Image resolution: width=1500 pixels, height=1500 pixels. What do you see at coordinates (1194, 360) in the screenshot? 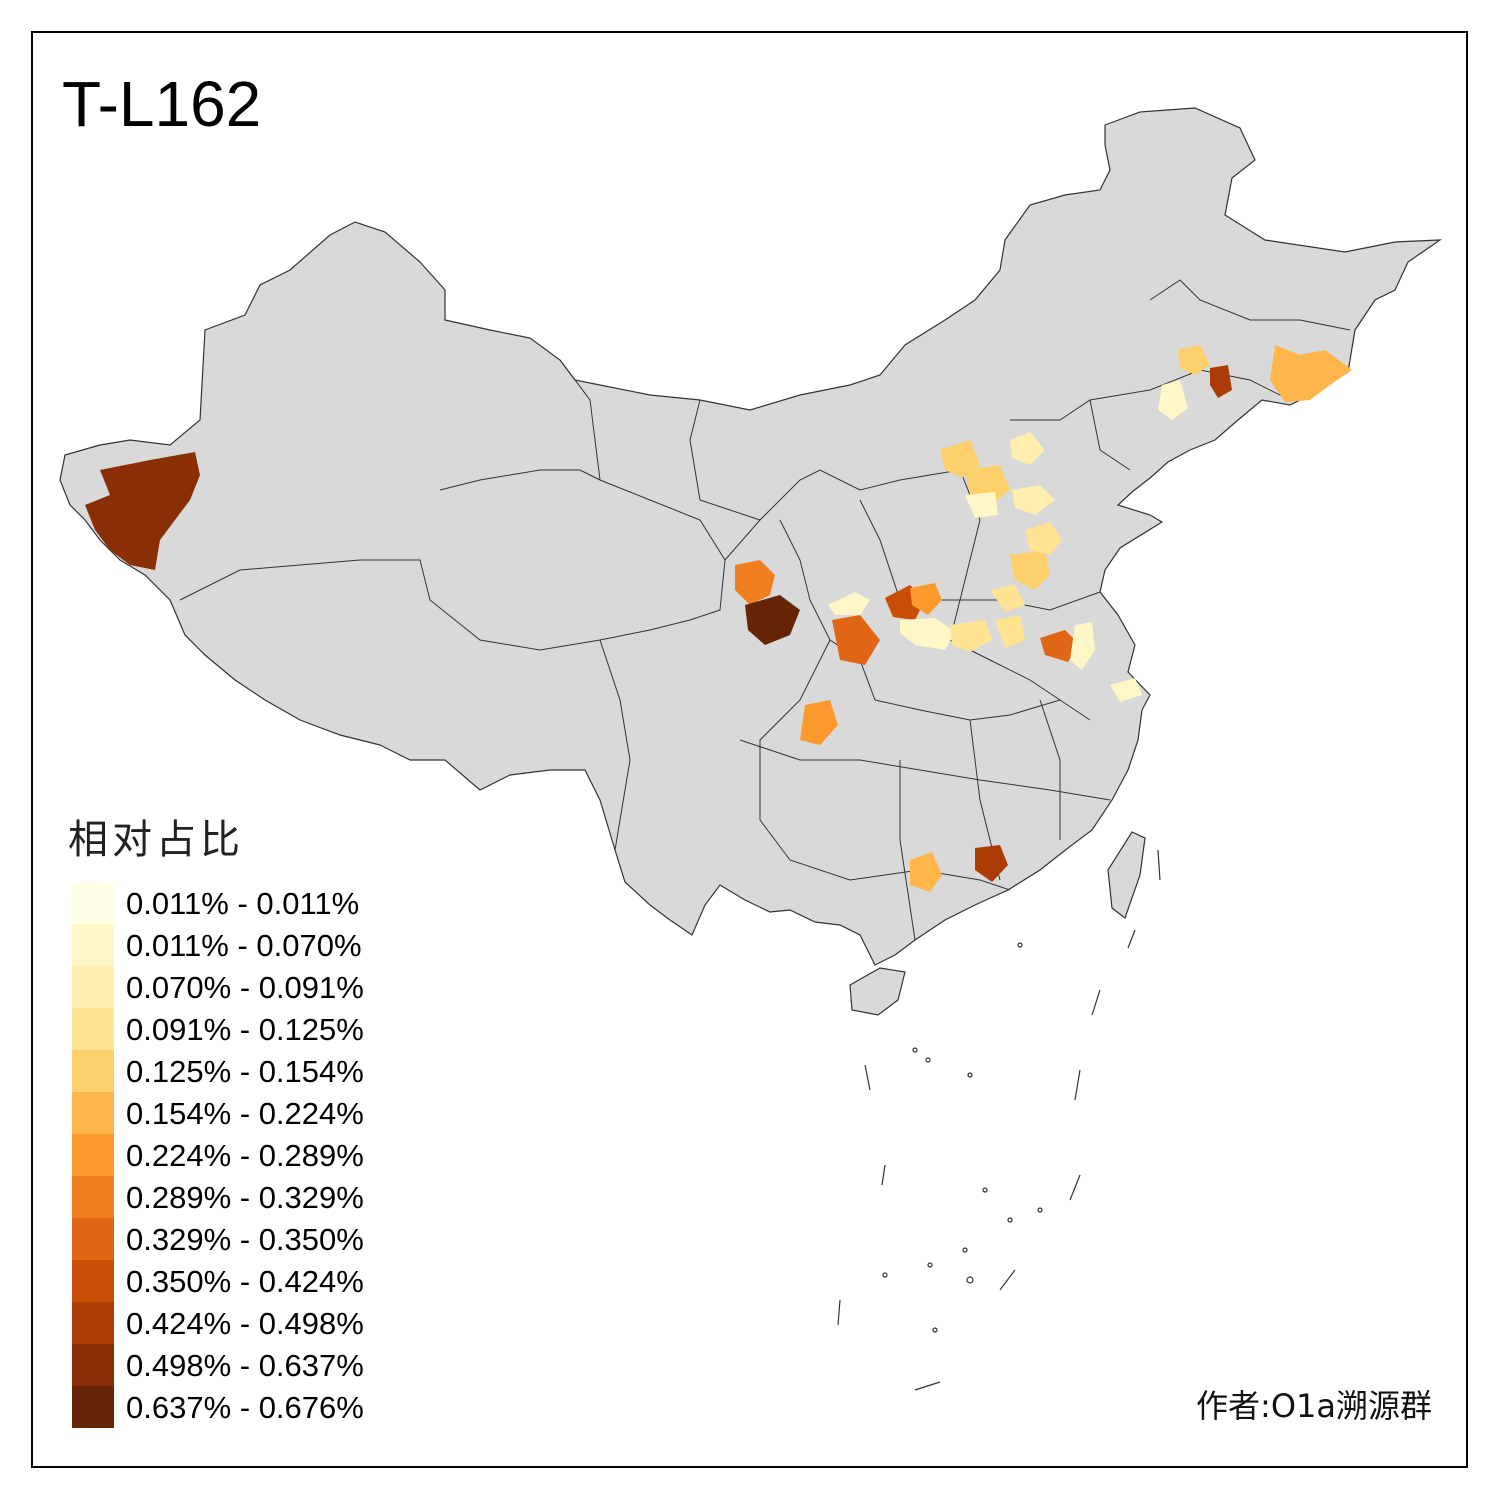
I see `region-liaoning-tieling` at bounding box center [1194, 360].